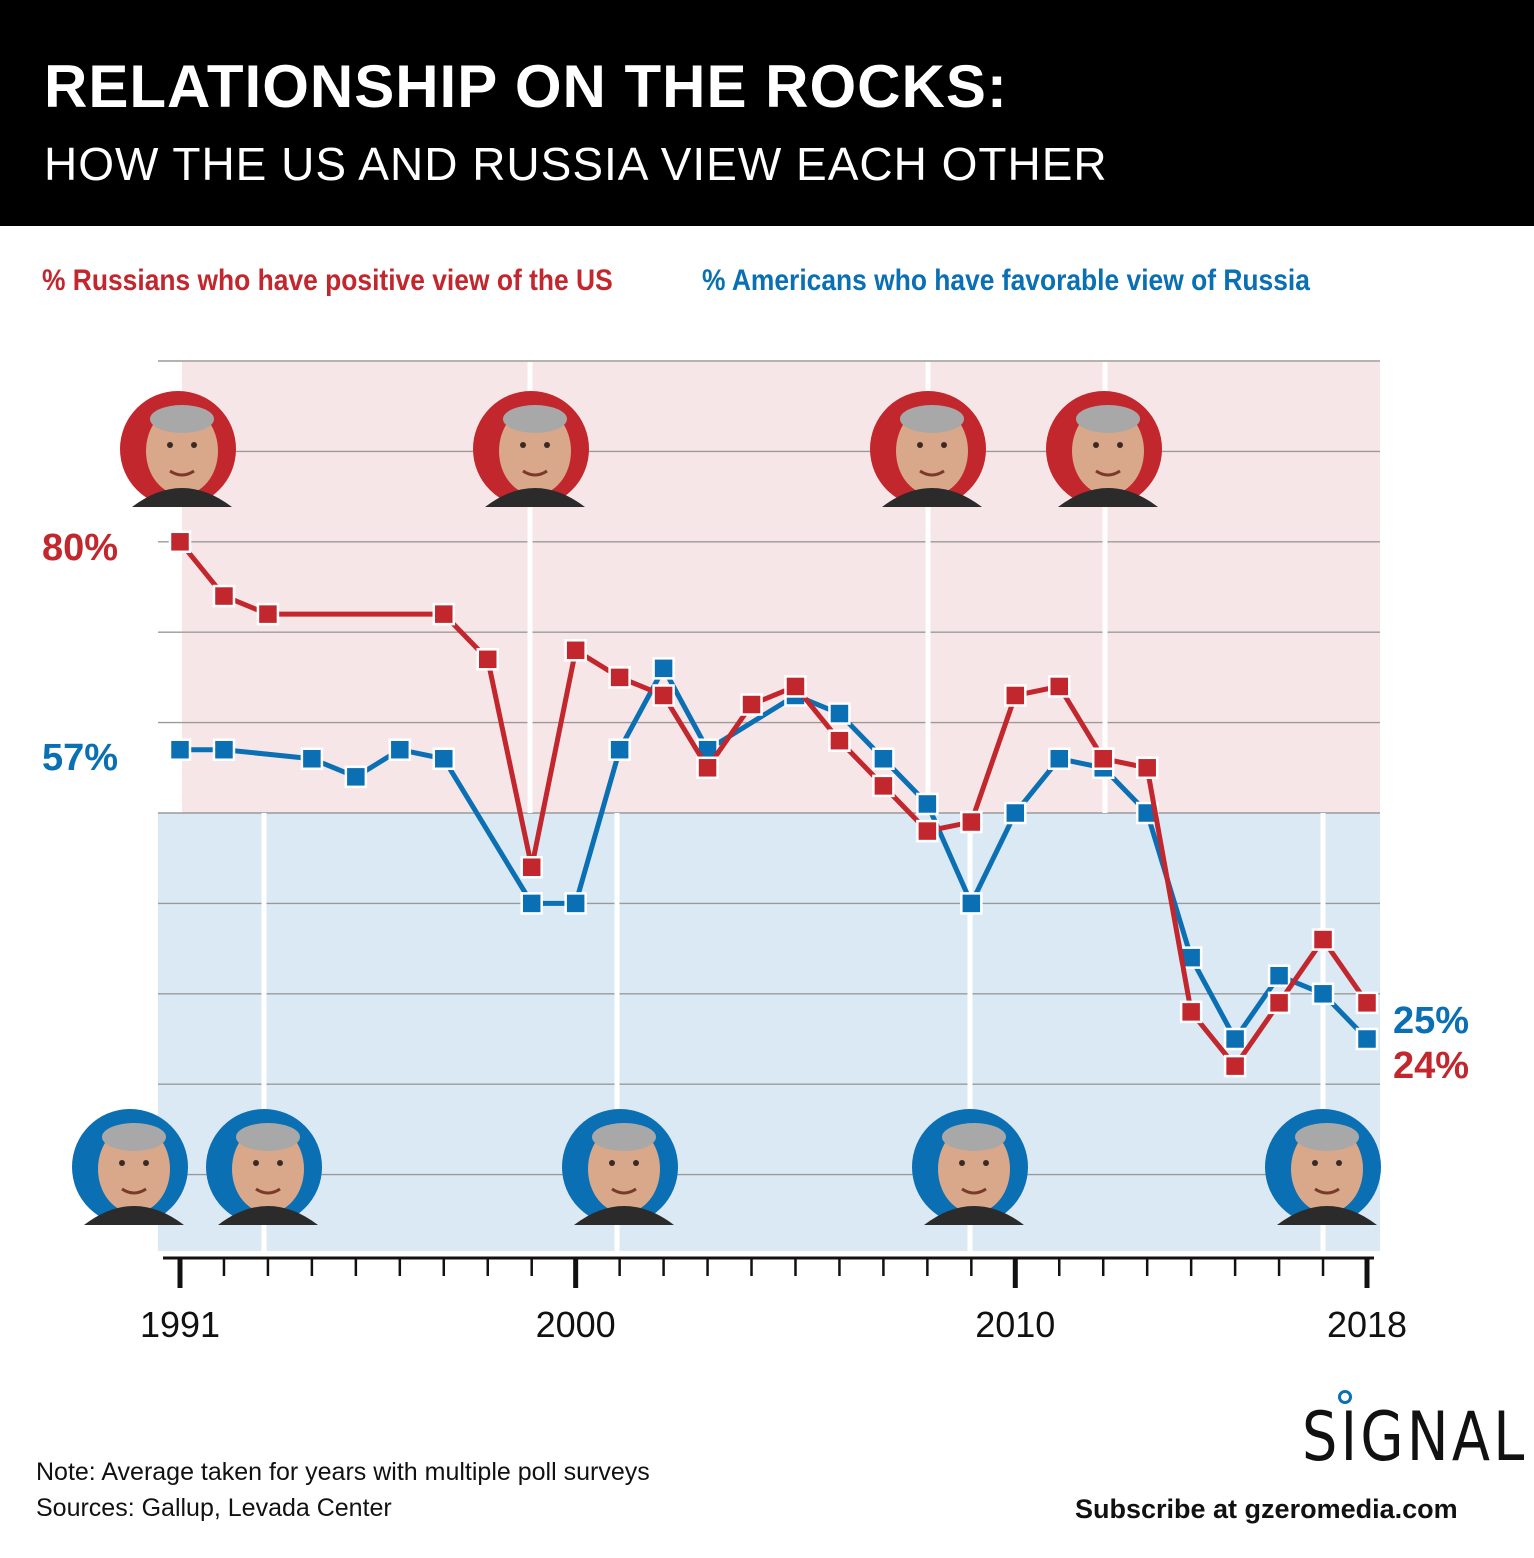 This screenshot has height=1558, width=1534. What do you see at coordinates (1415, 1437) in the screenshot?
I see `brand-logo: SIGNAL` at bounding box center [1415, 1437].